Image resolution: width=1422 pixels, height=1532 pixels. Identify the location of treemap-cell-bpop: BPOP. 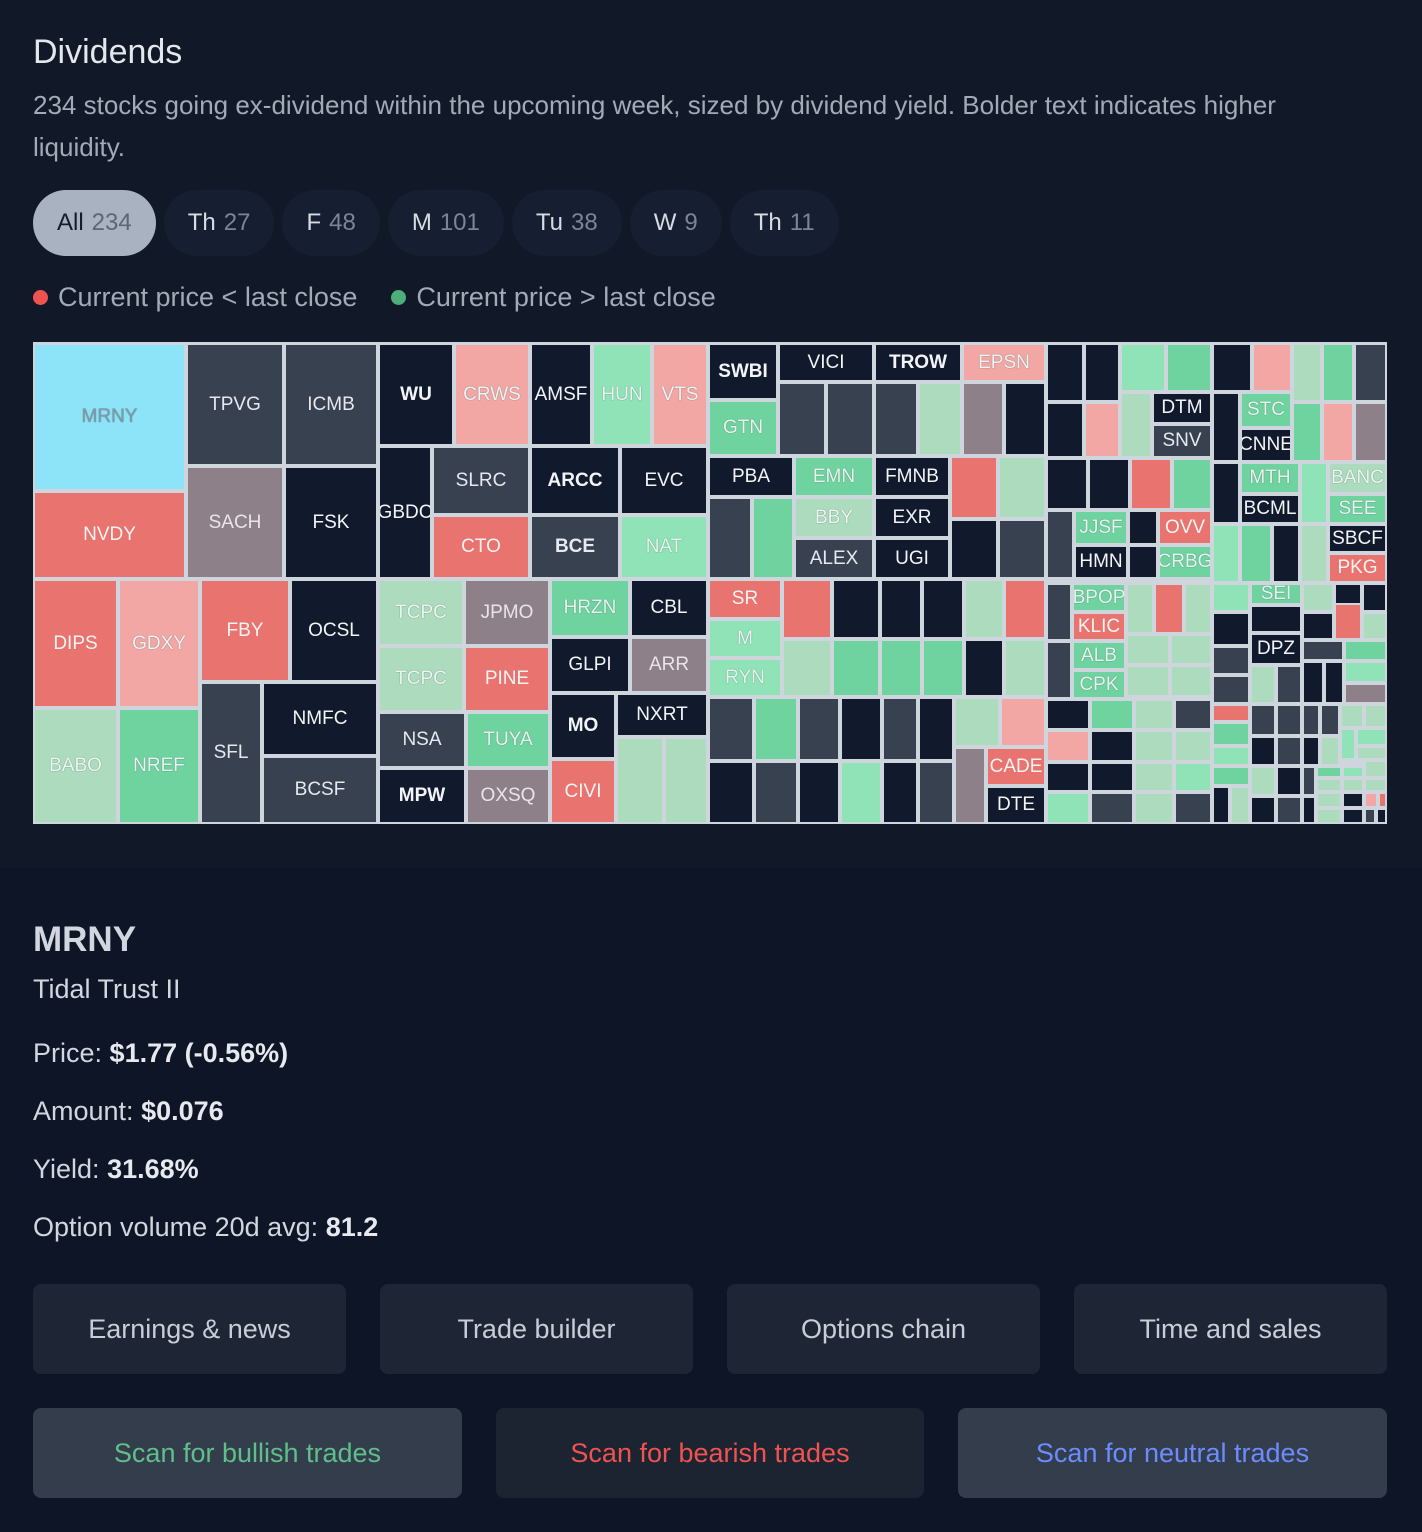
(1099, 597).